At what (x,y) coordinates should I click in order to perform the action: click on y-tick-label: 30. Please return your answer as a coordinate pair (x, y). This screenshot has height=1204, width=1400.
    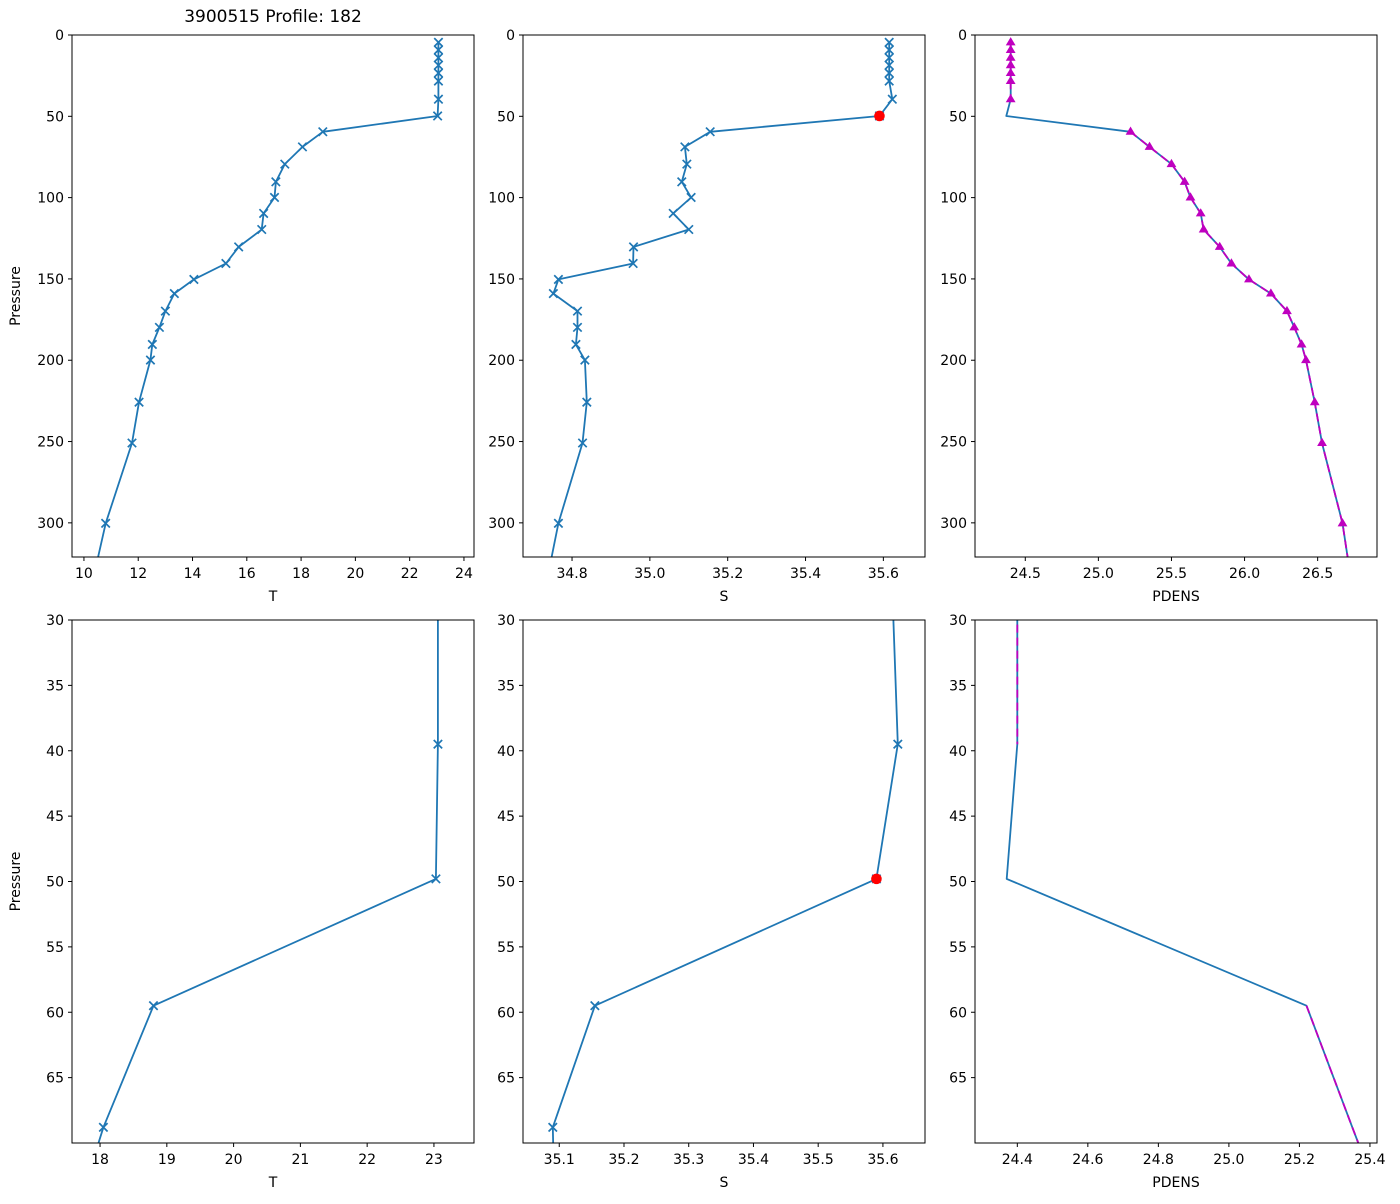
    Looking at the image, I should click on (506, 621).